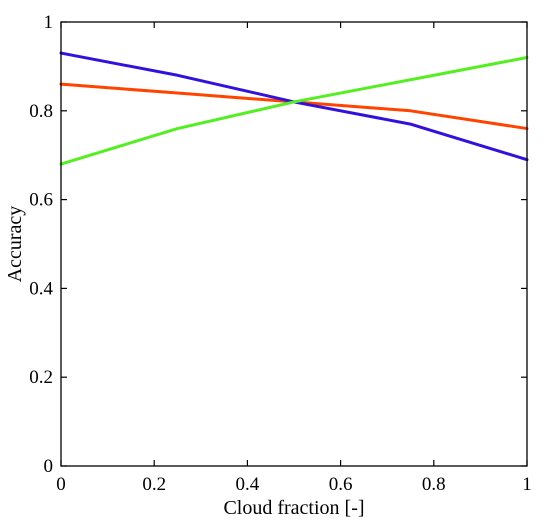 The image size is (550, 522). Describe the element at coordinates (248, 484) in the screenshot. I see `x-tick-label: 0.4` at that location.